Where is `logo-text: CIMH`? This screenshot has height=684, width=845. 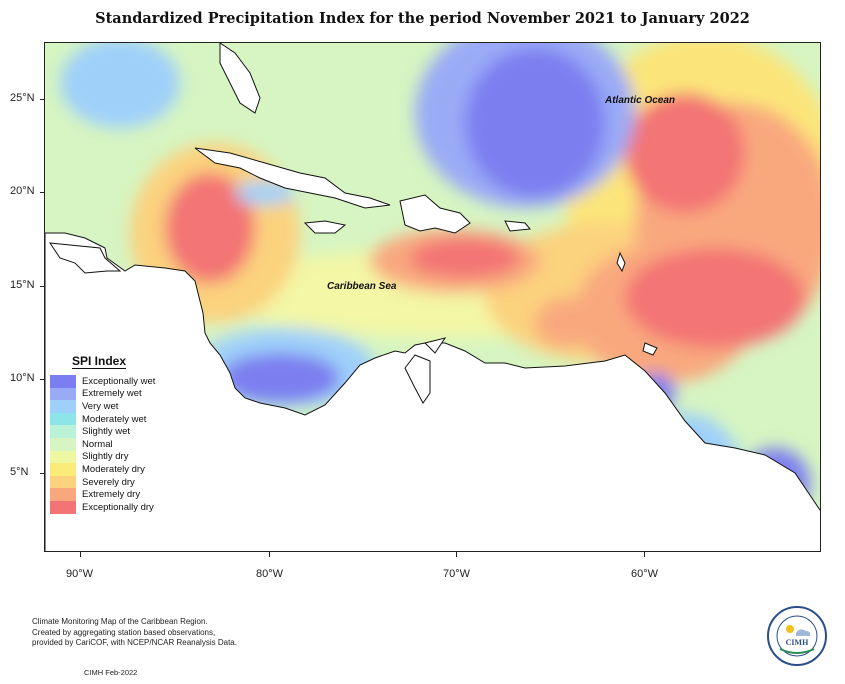
logo-text: CIMH is located at coordinates (797, 642).